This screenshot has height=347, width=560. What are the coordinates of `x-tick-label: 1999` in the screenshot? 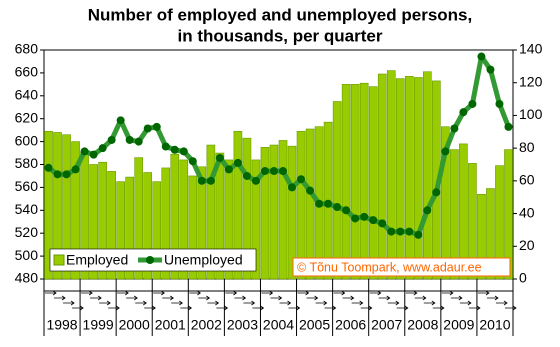 It's located at (98, 325).